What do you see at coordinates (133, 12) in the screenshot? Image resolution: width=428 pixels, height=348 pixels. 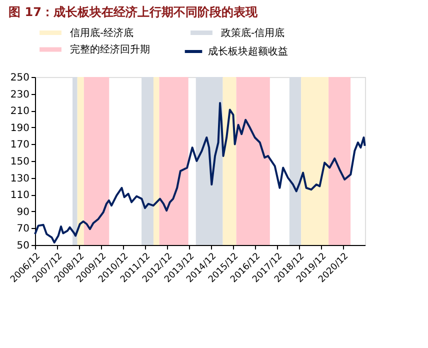 I see `chart-title: 图 17：成长板块在经济上行期不同阶段的表现` at bounding box center [133, 12].